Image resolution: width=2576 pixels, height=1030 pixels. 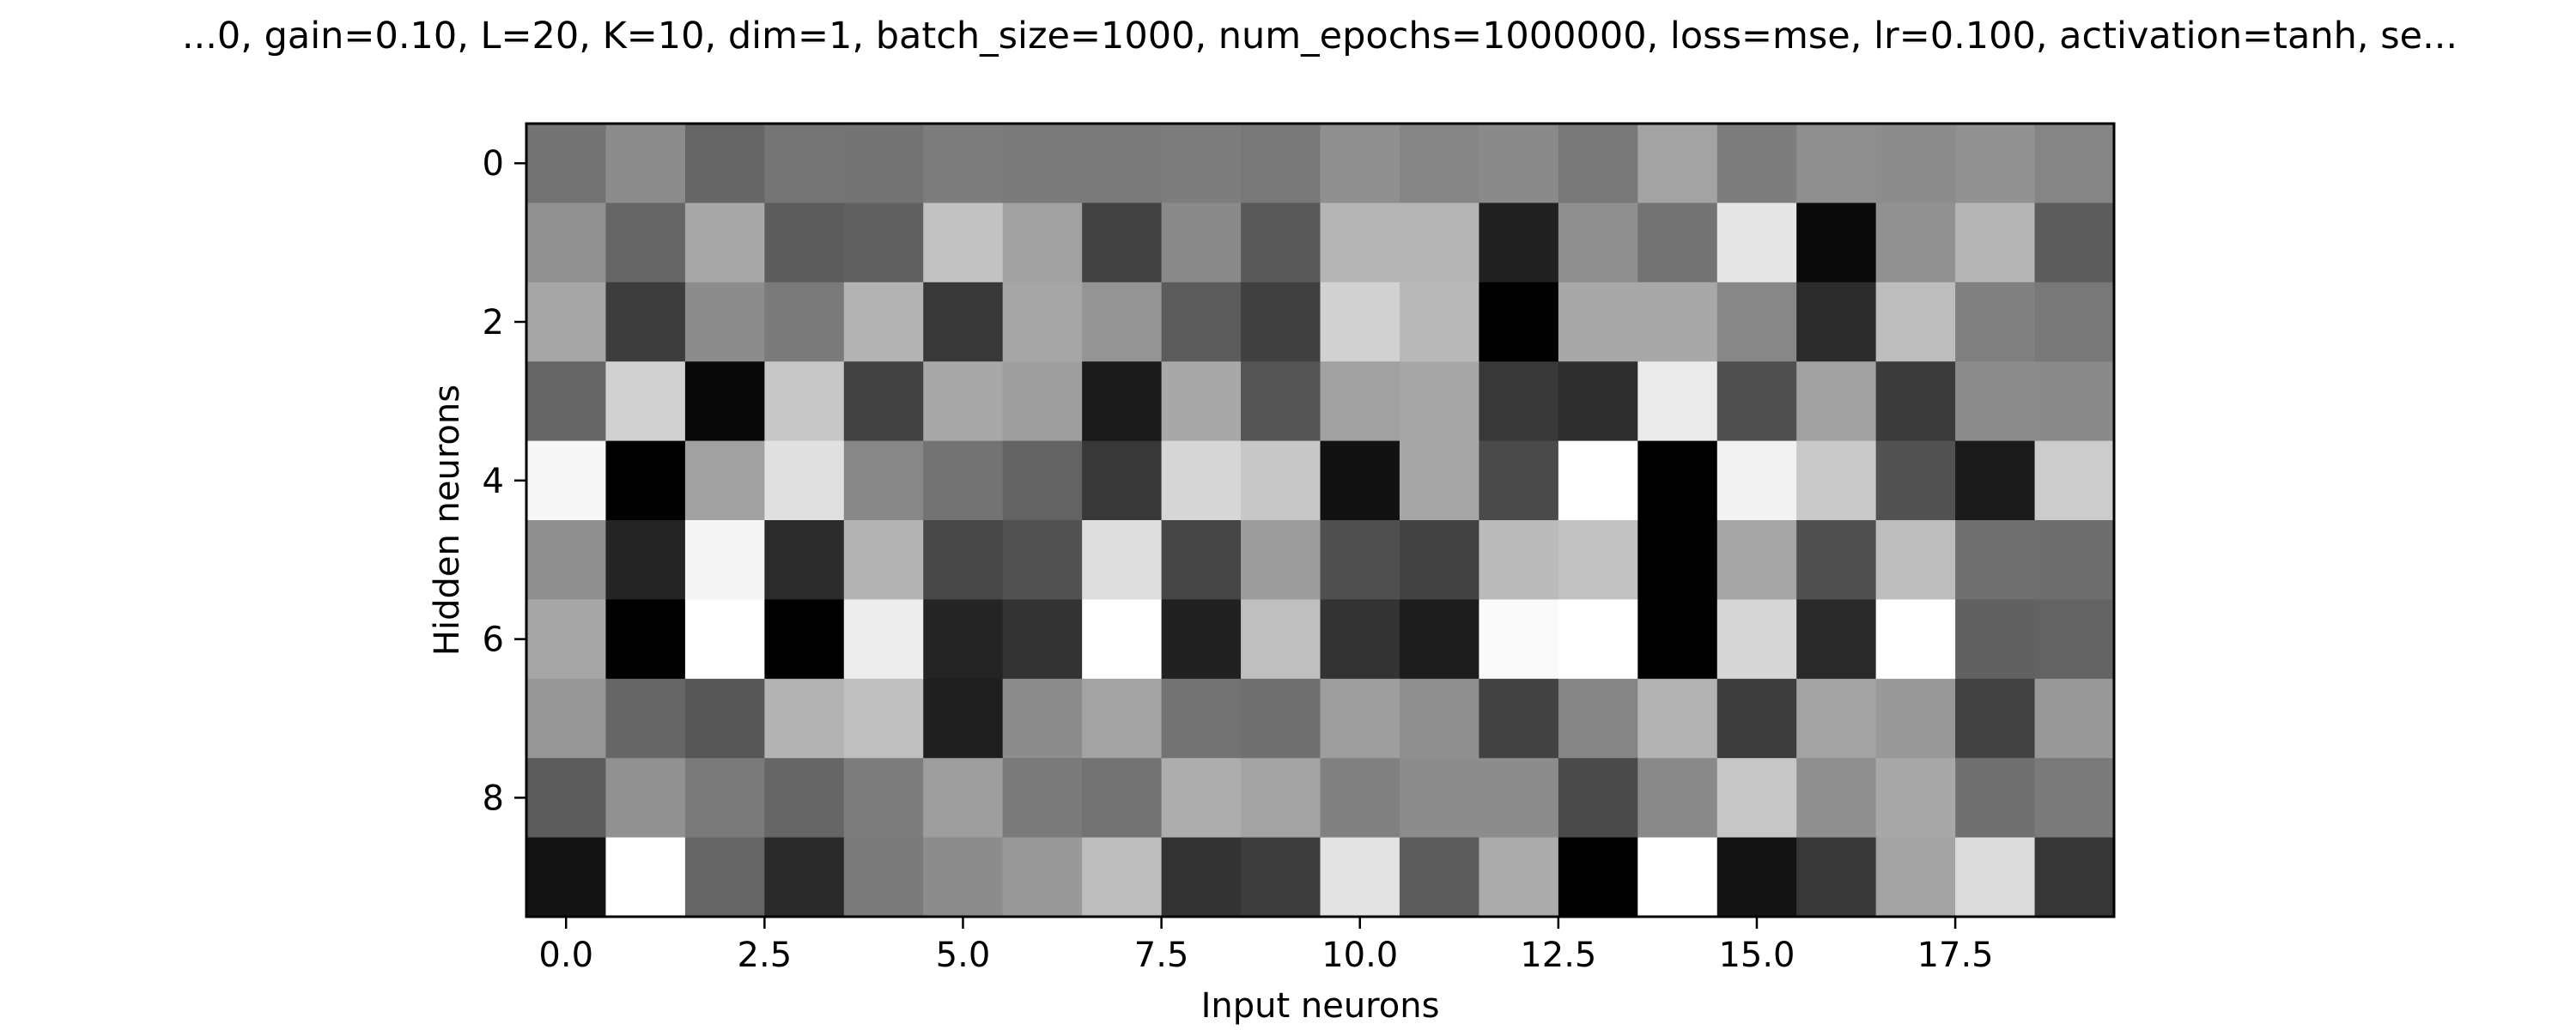 What do you see at coordinates (494, 481) in the screenshot?
I see `y-tick-label: 4` at bounding box center [494, 481].